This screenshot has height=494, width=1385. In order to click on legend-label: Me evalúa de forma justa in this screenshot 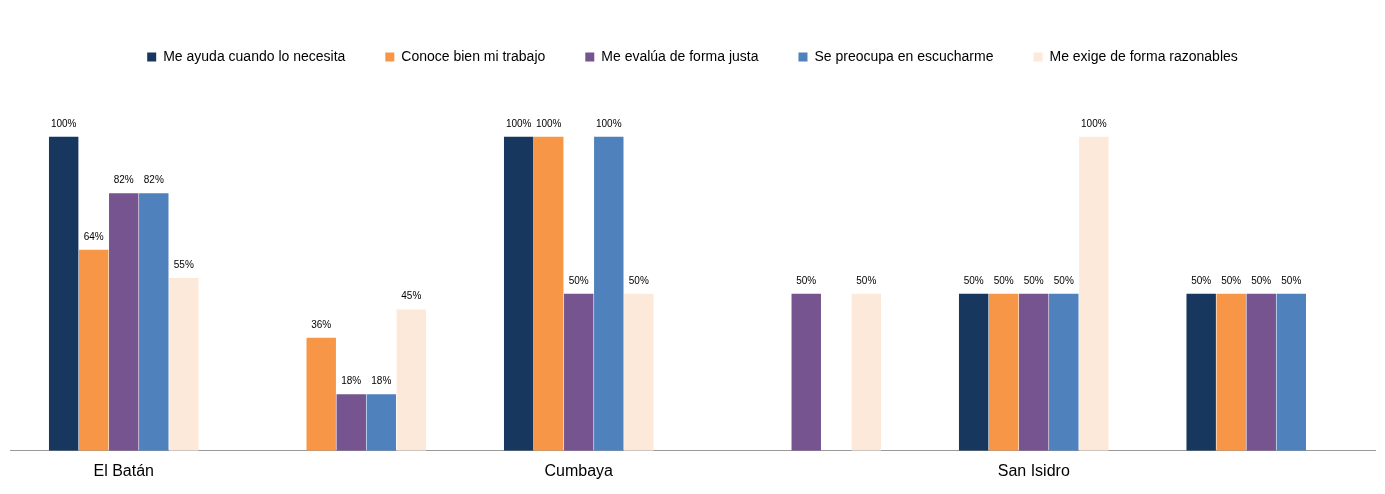, I will do `click(680, 55)`.